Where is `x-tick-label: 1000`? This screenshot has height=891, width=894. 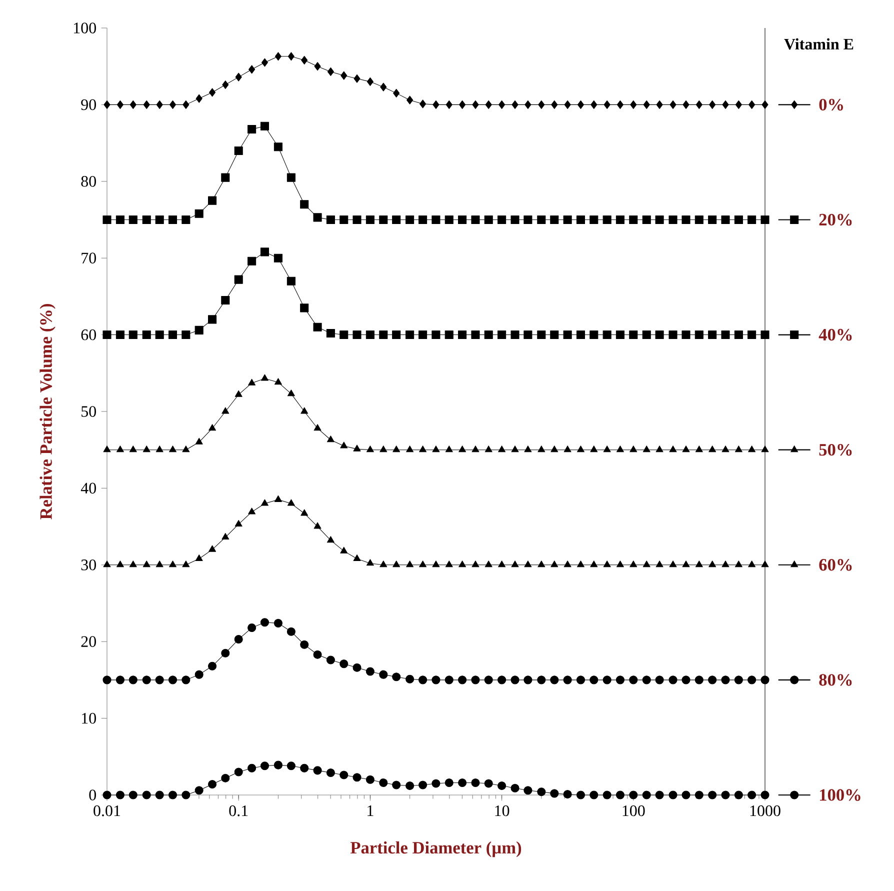
x-tick-label: 1000 is located at coordinates (765, 810).